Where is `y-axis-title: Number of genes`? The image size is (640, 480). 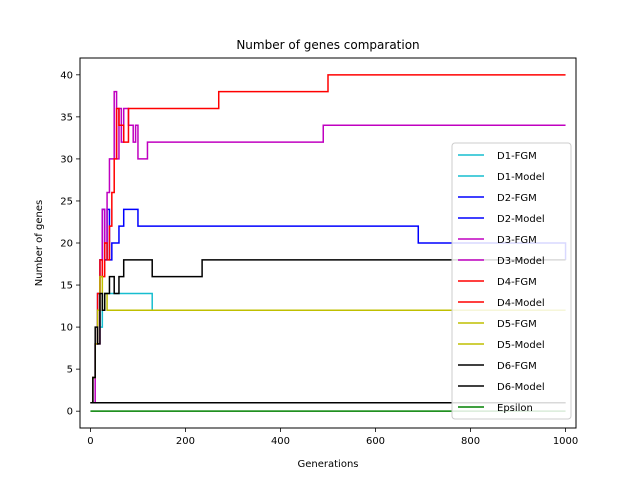 y-axis-title: Number of genes is located at coordinates (39, 243).